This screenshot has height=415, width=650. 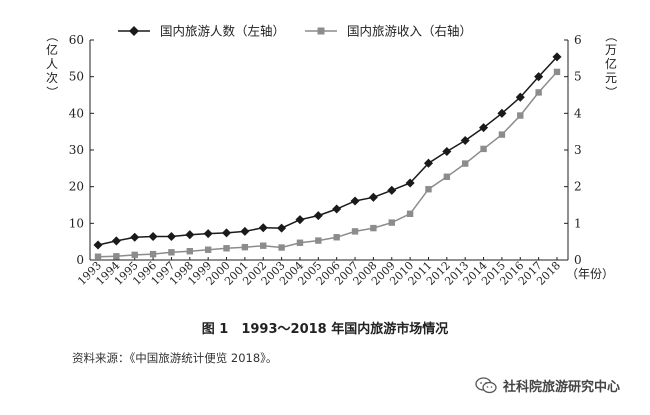 I want to click on legend-marker-revenue, so click(x=321, y=31).